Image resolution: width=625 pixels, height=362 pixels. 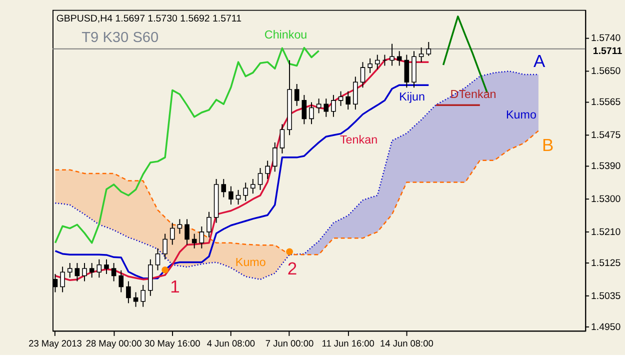 I want to click on annotation: Tenkan, so click(x=359, y=140).